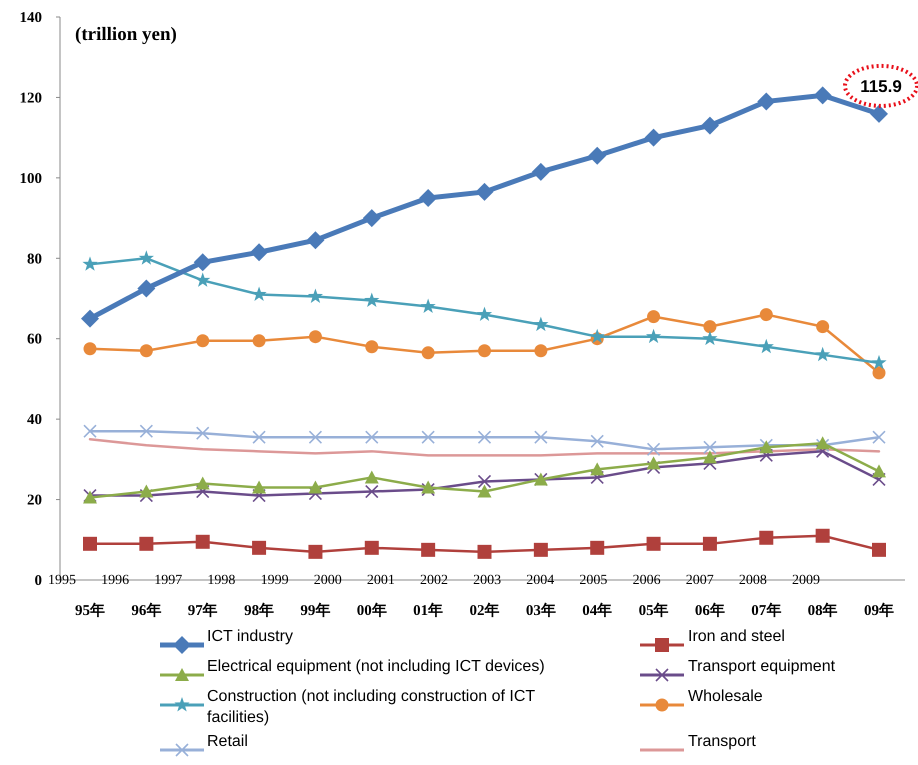 The image size is (918, 765). What do you see at coordinates (428, 610) in the screenshot?
I see `x-tick-label: 01年` at bounding box center [428, 610].